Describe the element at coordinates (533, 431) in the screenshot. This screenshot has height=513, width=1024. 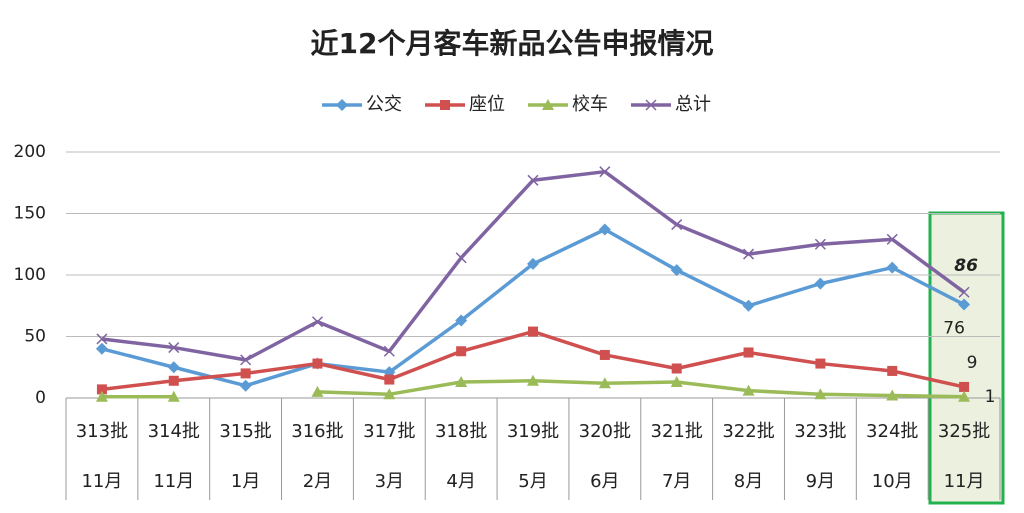
I see `x-tick-label: 319批` at that location.